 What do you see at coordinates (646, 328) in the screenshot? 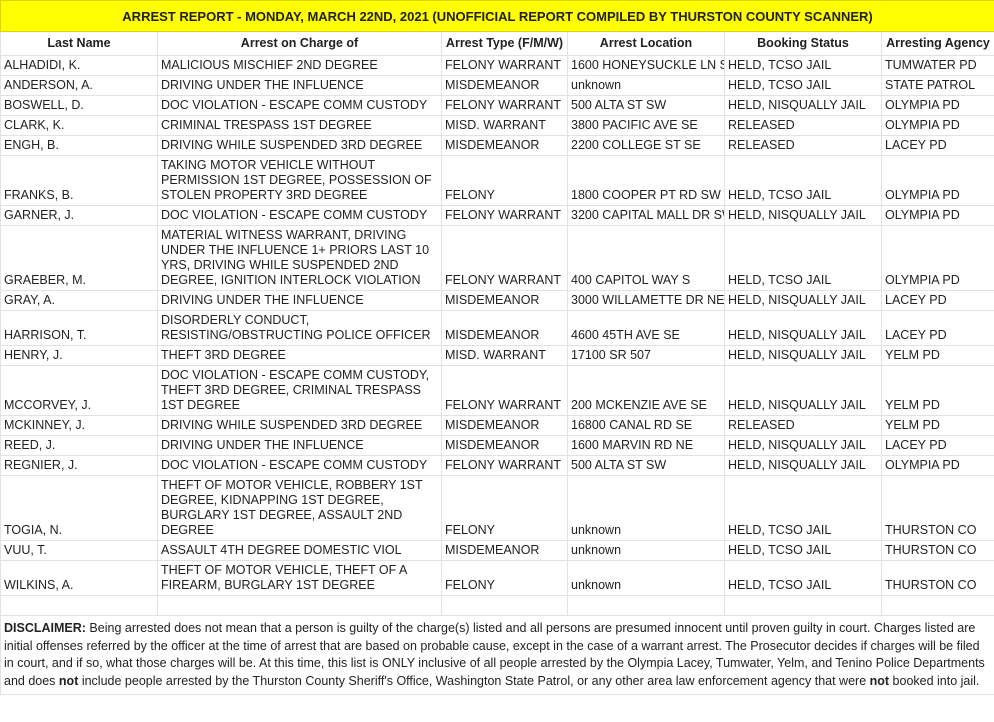
I see `cell-location: 4600 45TH AVE SE` at bounding box center [646, 328].